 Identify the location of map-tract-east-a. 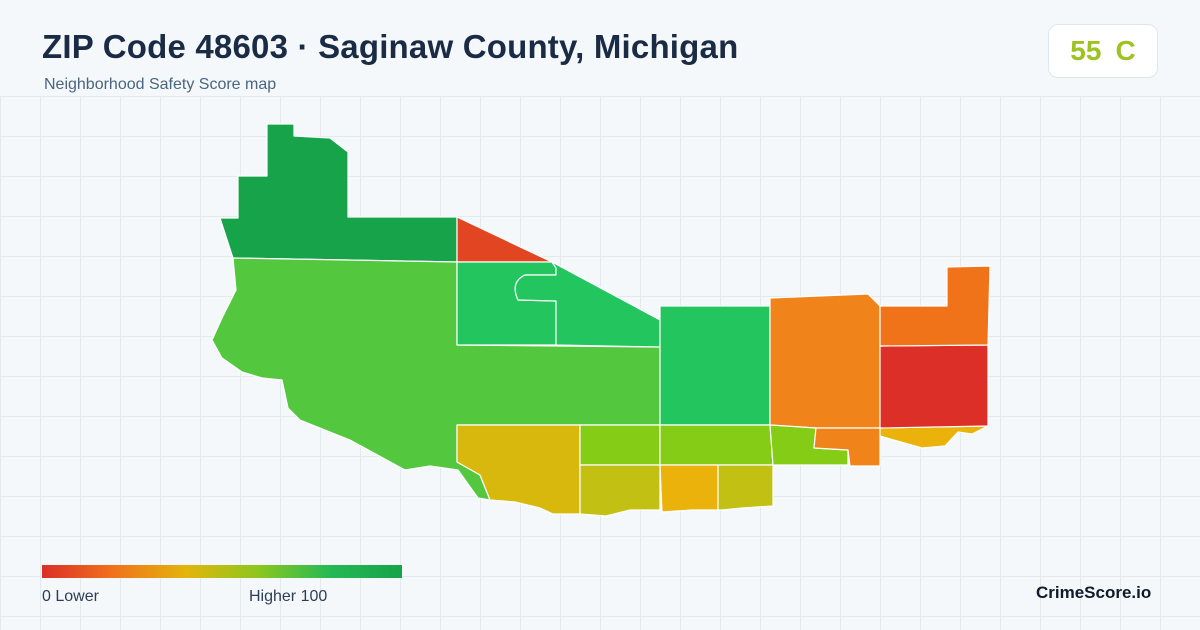
(825, 361).